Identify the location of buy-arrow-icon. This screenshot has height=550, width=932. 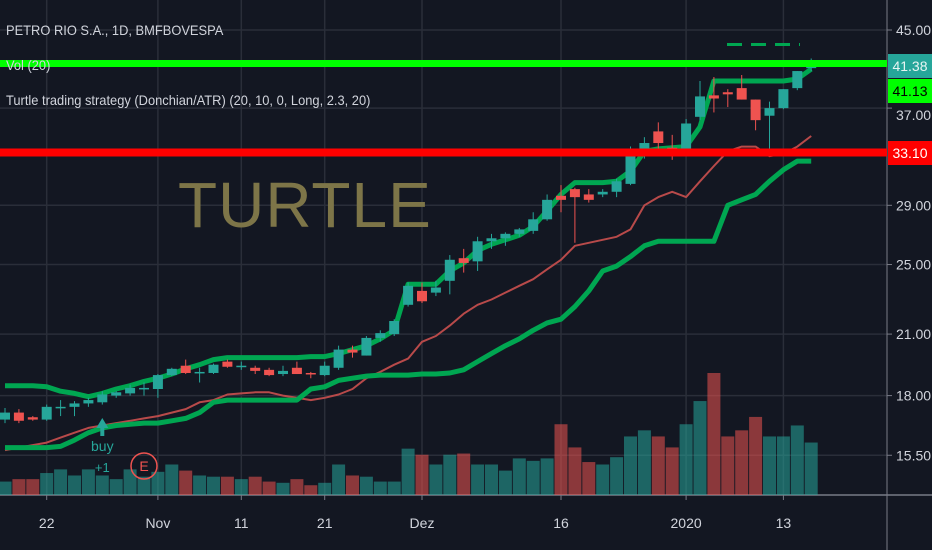
(102, 427).